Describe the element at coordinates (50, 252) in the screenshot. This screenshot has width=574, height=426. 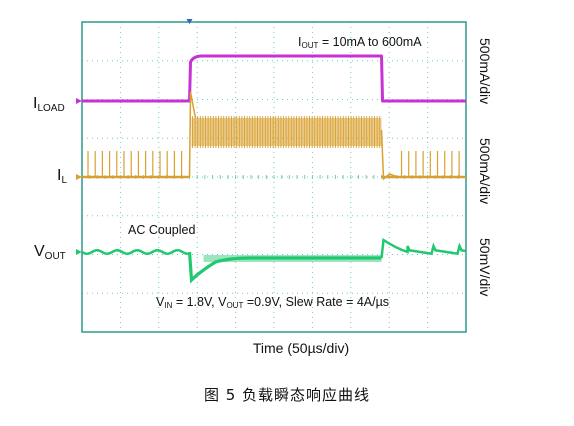
I see `label-vout: VOUT` at that location.